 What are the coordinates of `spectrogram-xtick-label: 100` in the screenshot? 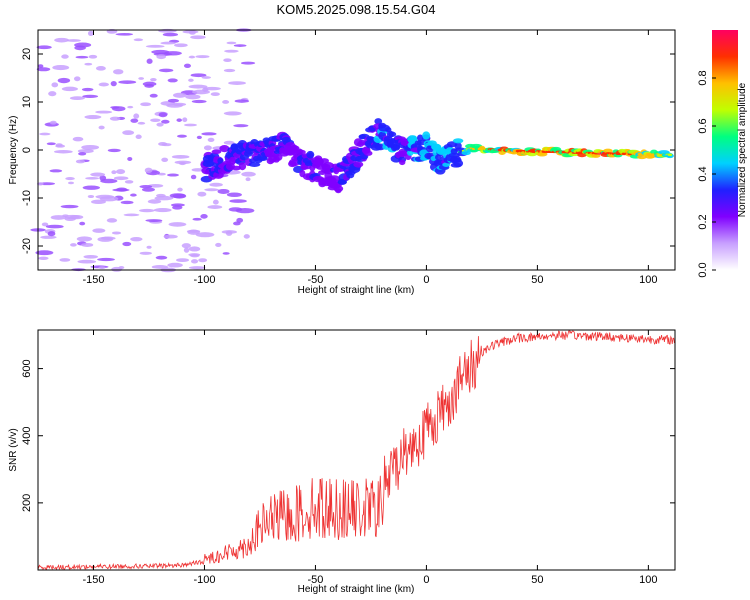 It's located at (648, 280).